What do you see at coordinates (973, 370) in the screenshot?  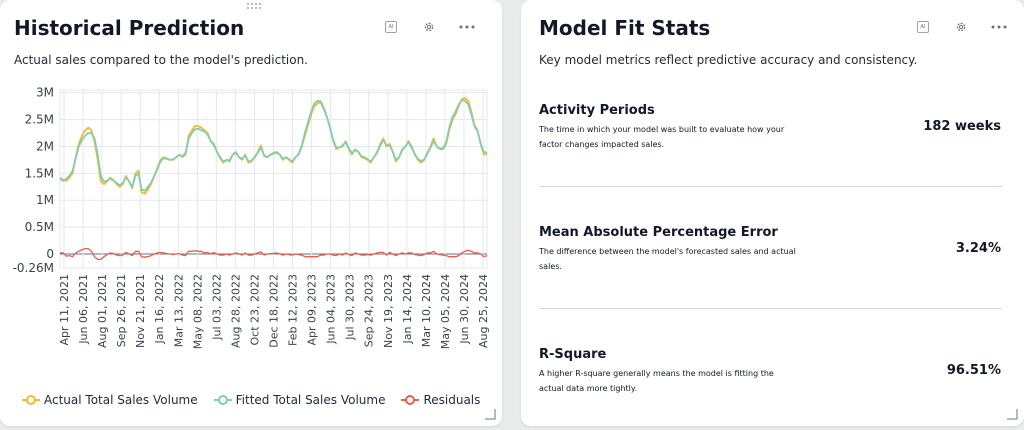 I see `metric-value: 96.51%` at bounding box center [973, 370].